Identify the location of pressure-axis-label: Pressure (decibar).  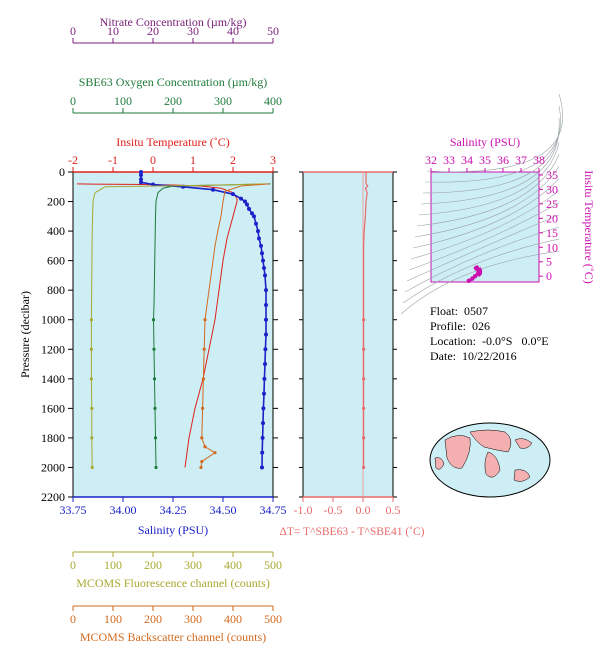
(25, 334).